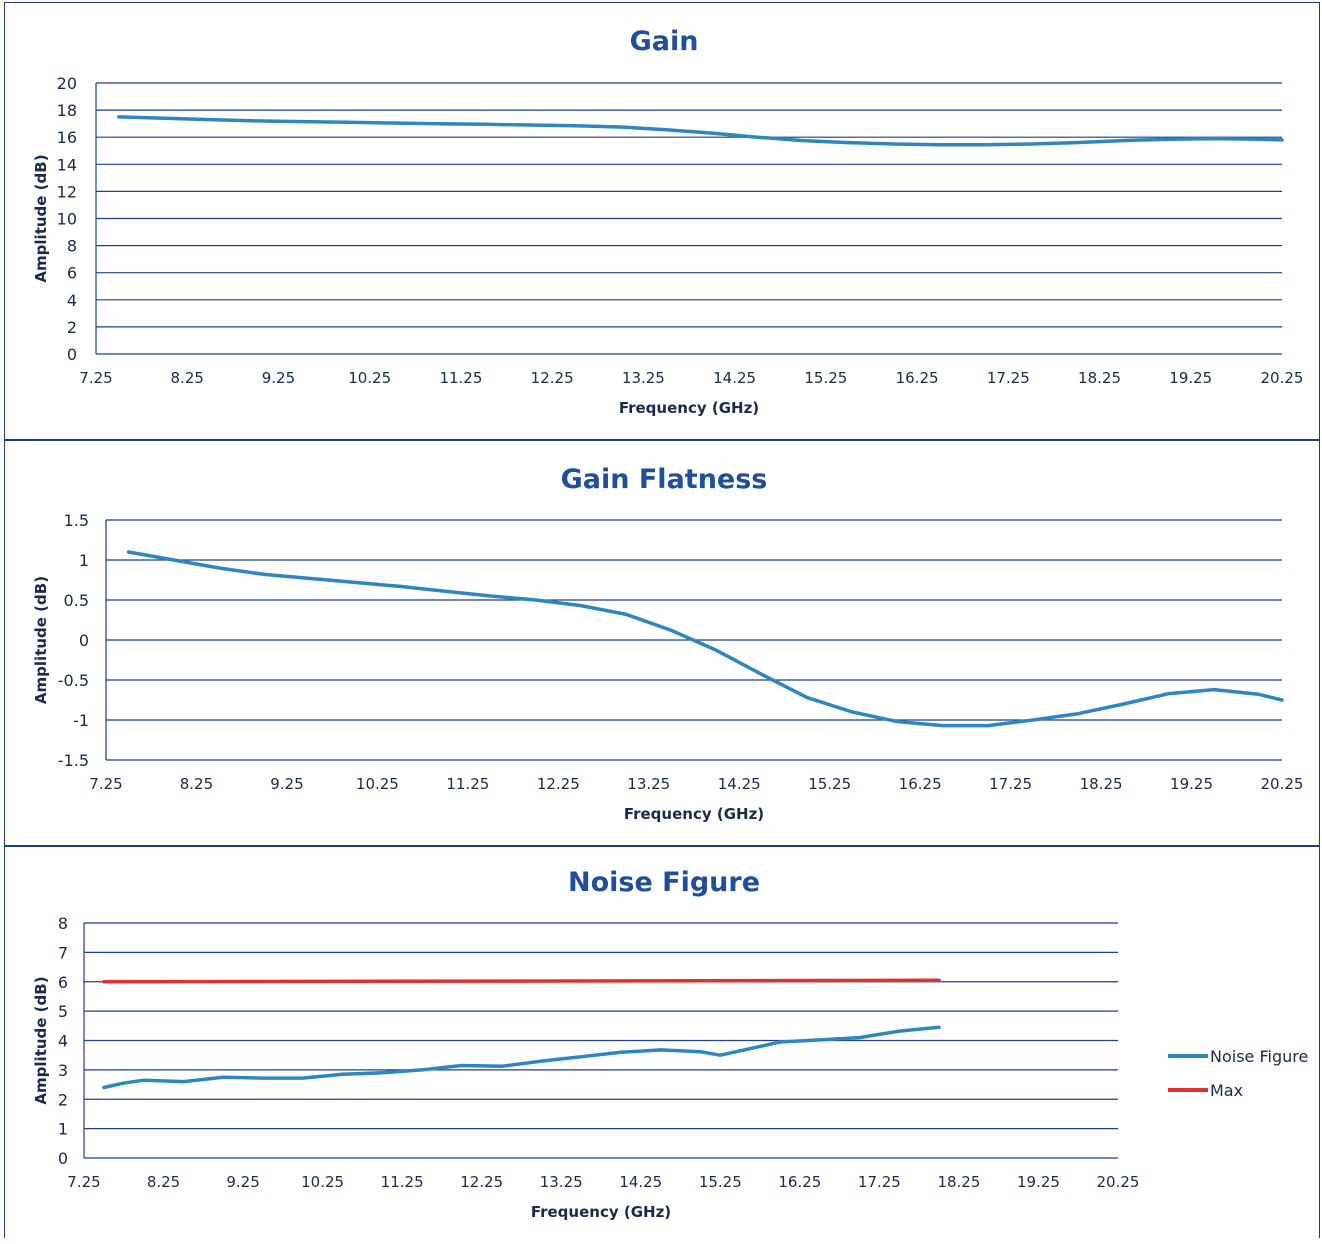 This screenshot has width=1322, height=1244. Describe the element at coordinates (76, 600) in the screenshot. I see `y-tick-label: 0.5` at that location.